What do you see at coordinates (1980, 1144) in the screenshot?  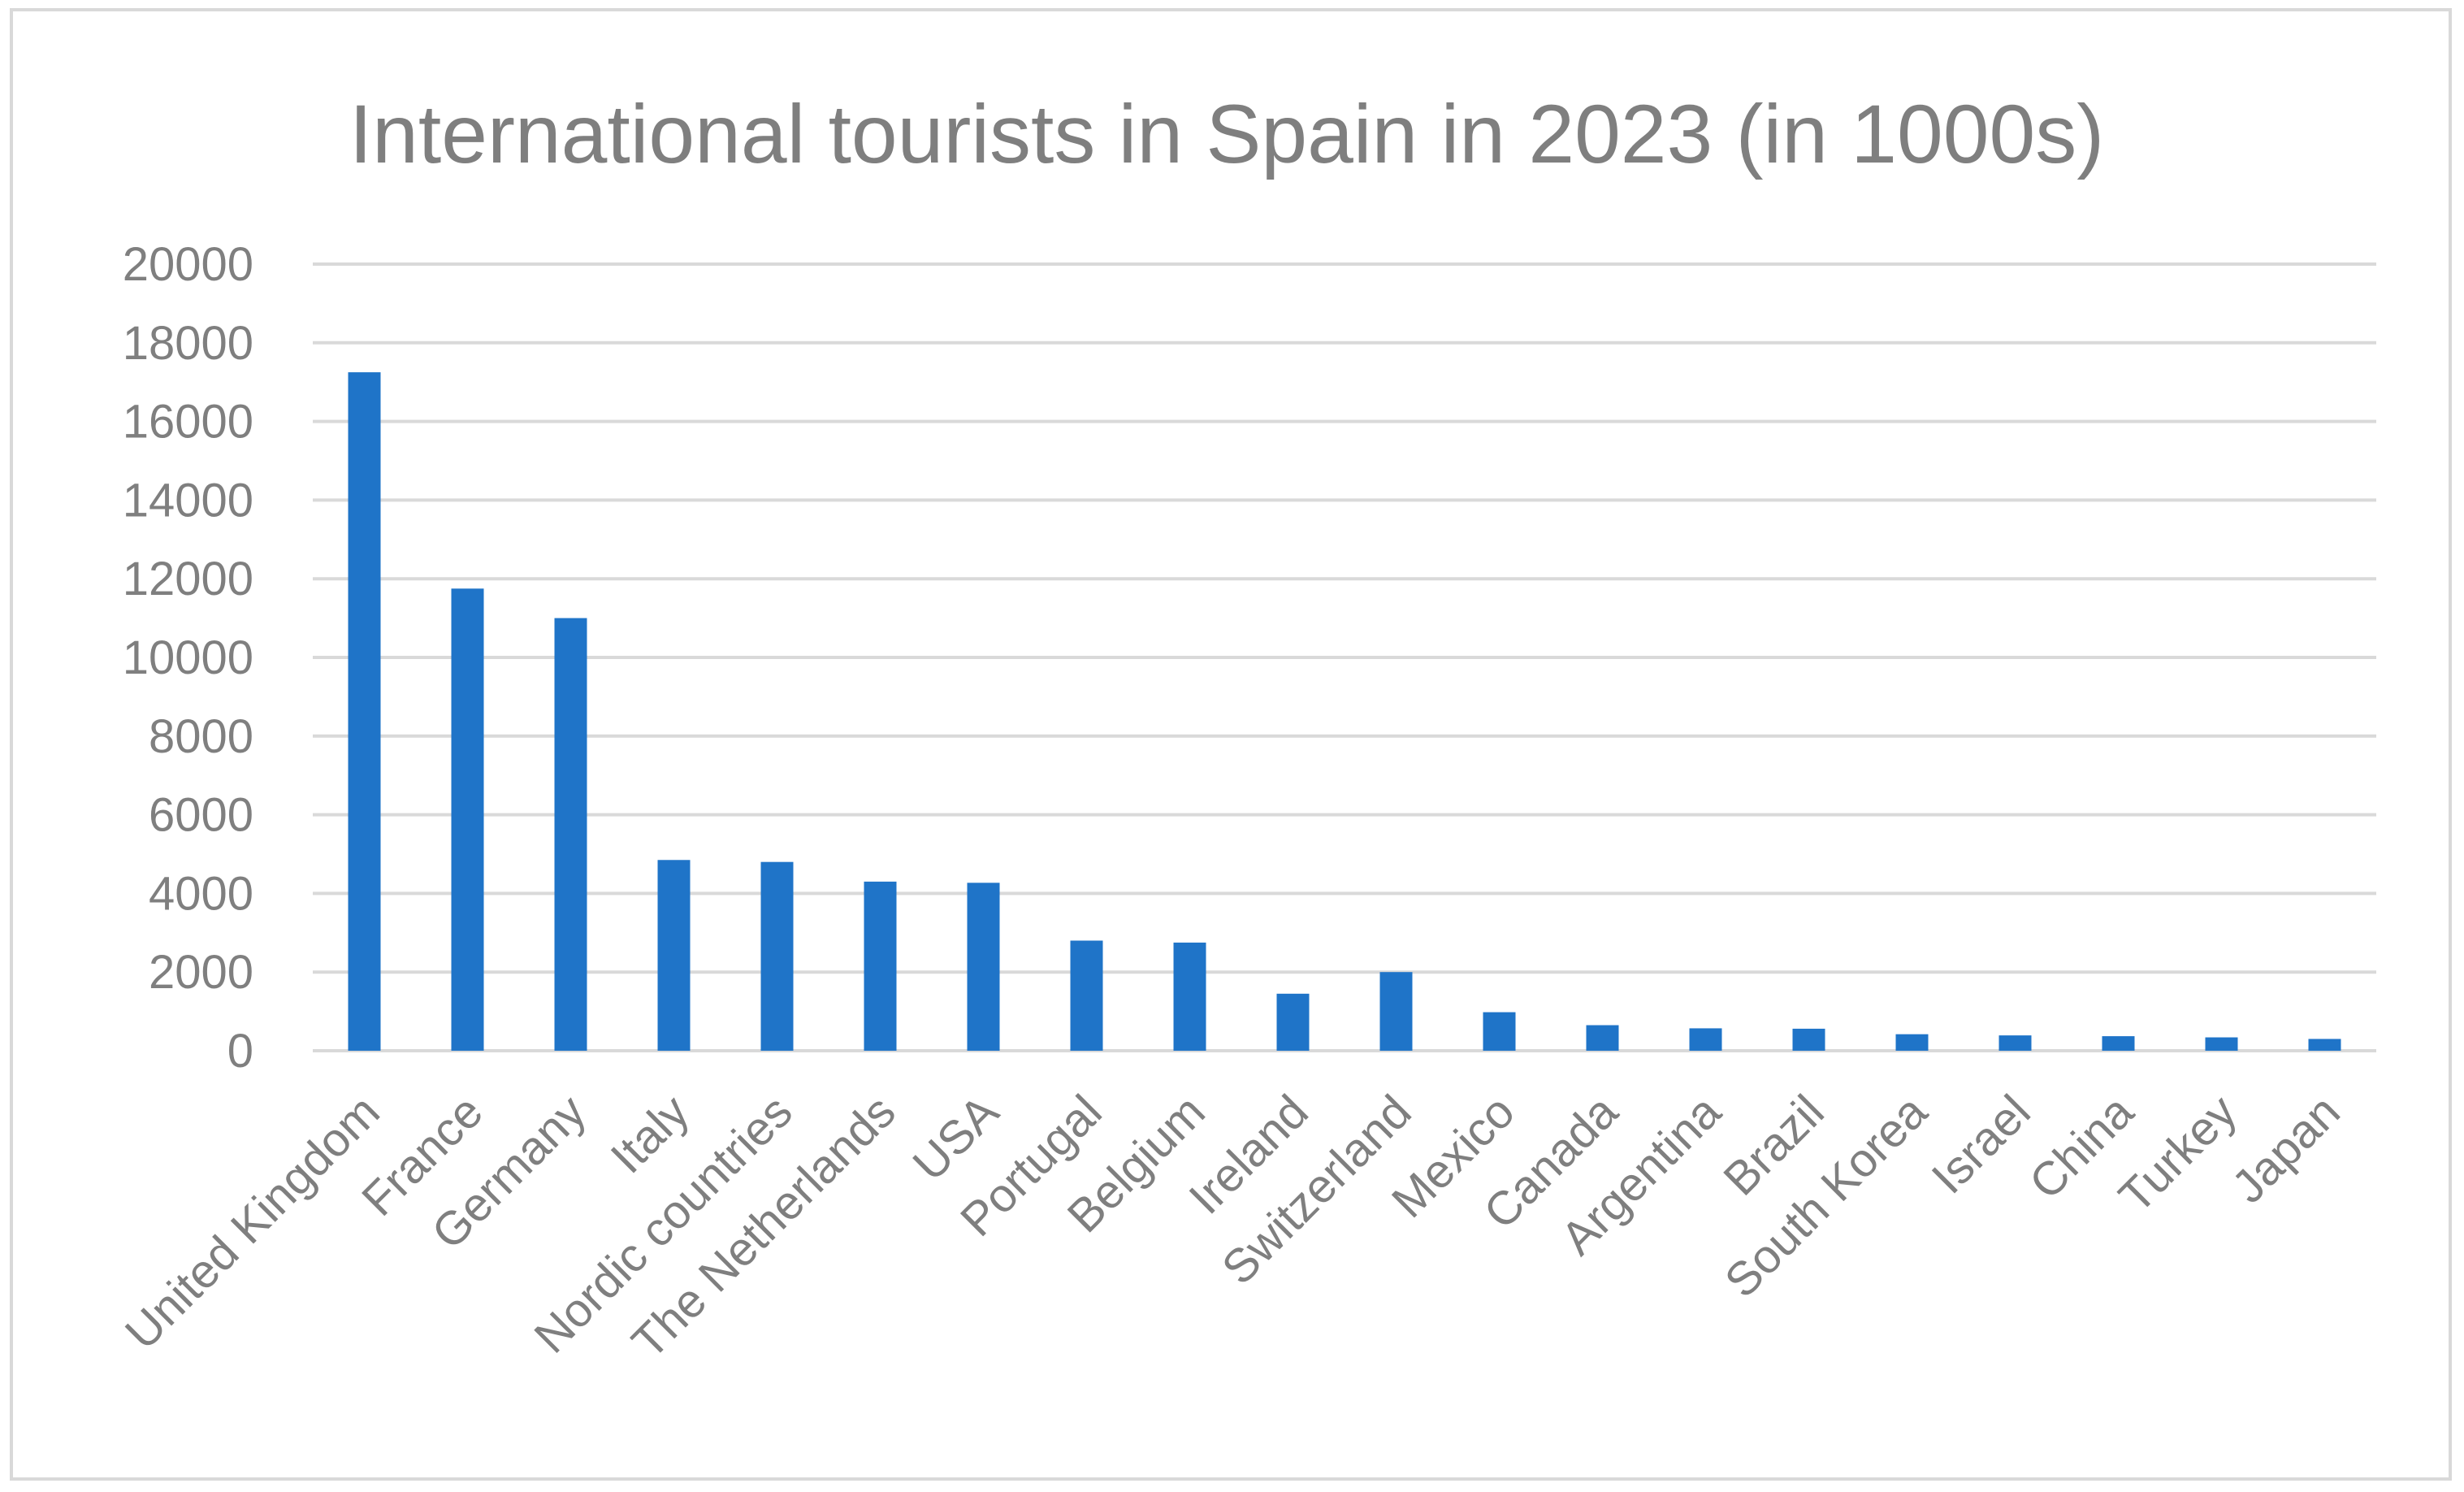 I see `x-tick-label: Israel` at bounding box center [1980, 1144].